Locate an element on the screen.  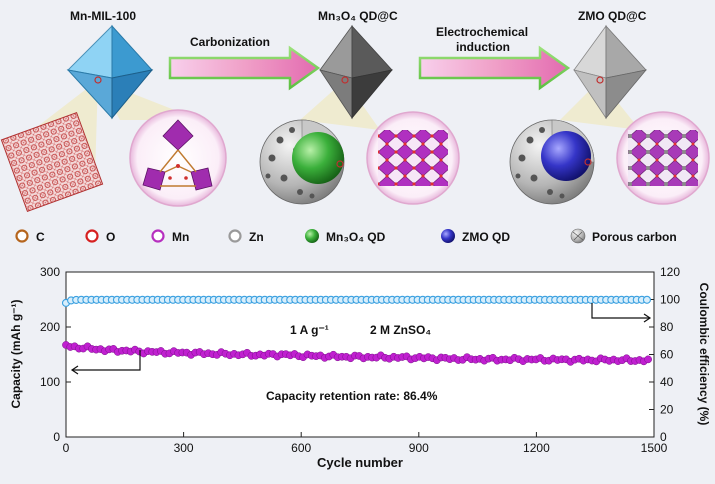
legend: C O Mn Zn Mn₃O₄ QD ZMO QD Porous carbon is located at coordinates (346, 236).